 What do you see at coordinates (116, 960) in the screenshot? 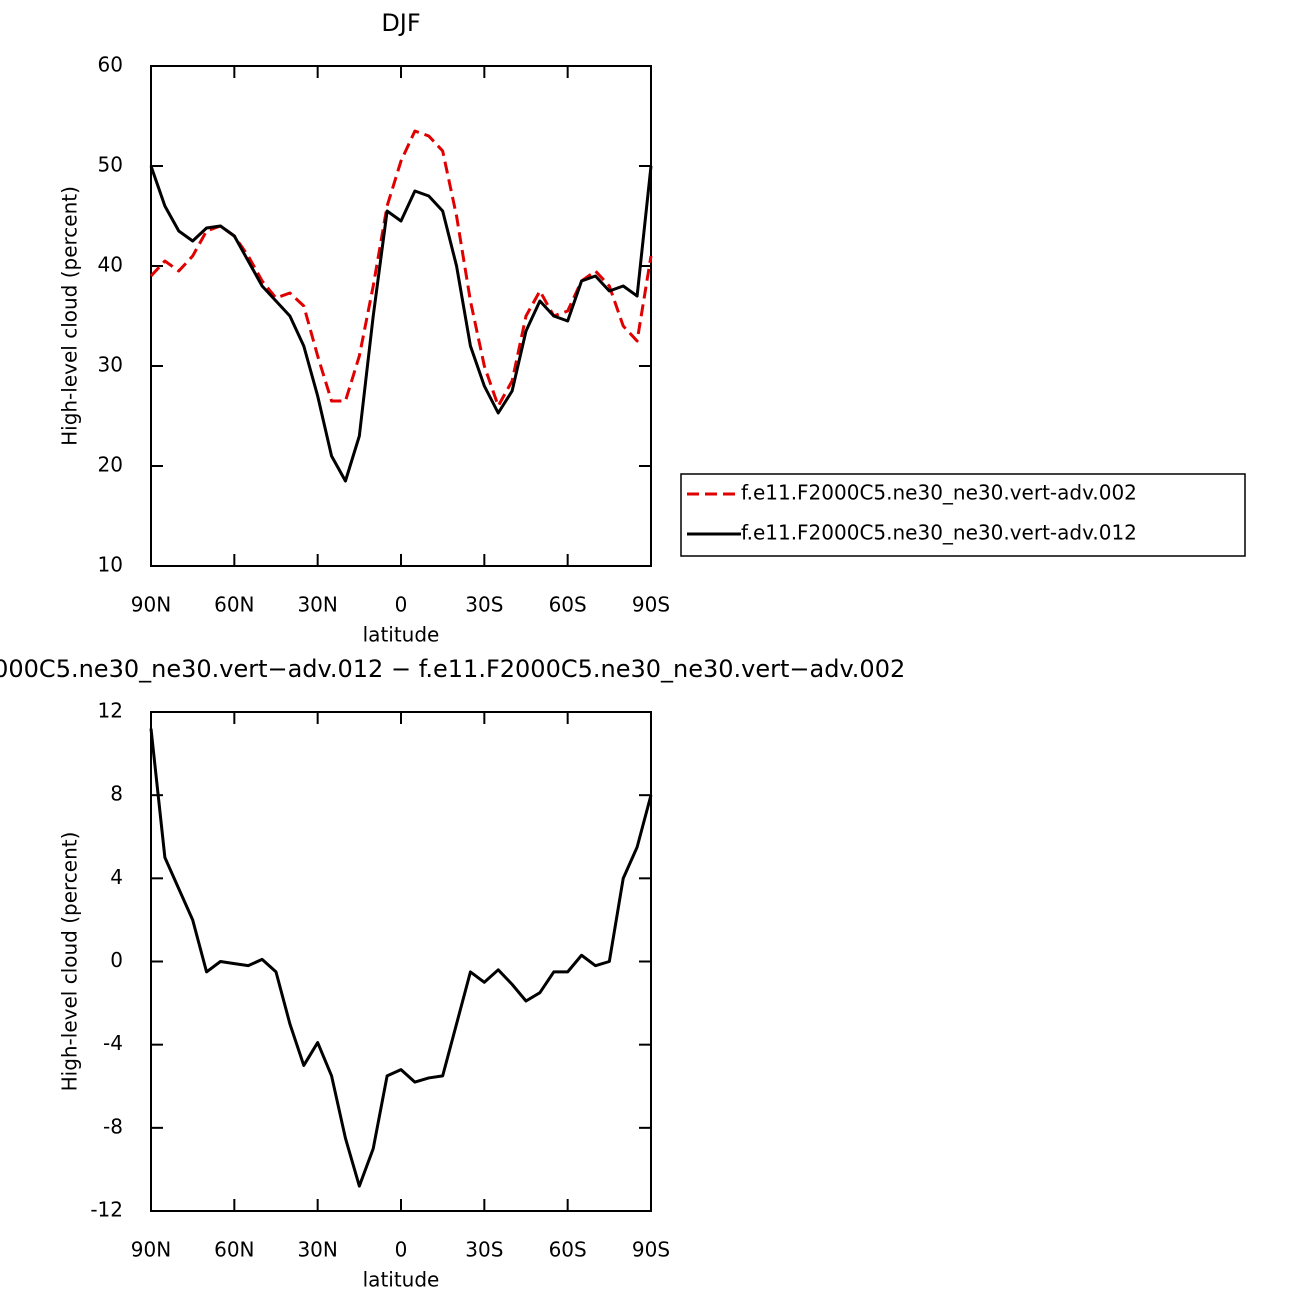
I see `y-tick-label: 0` at bounding box center [116, 960].